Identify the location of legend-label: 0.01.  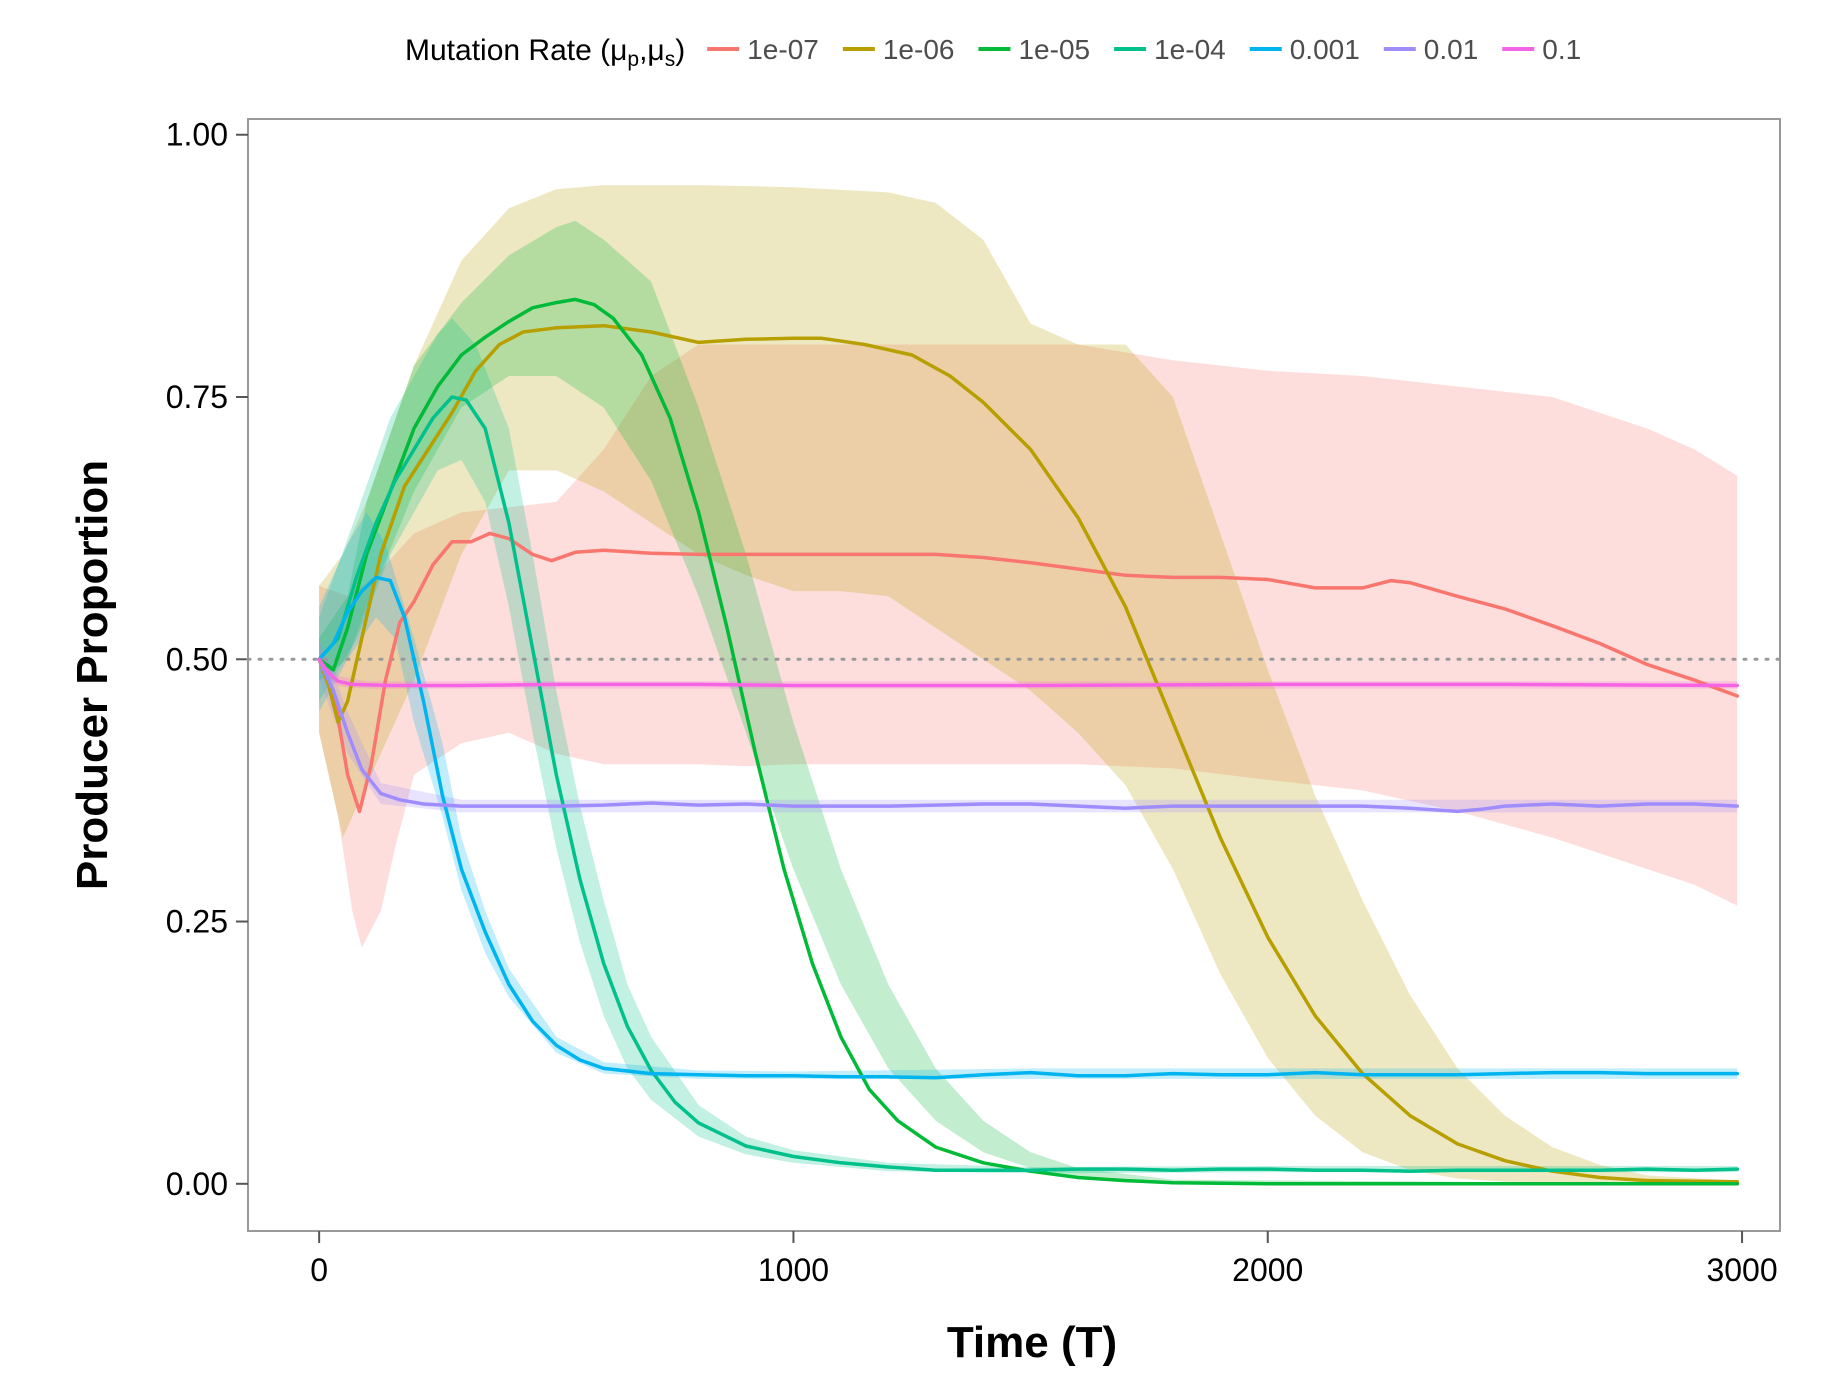
(1451, 49).